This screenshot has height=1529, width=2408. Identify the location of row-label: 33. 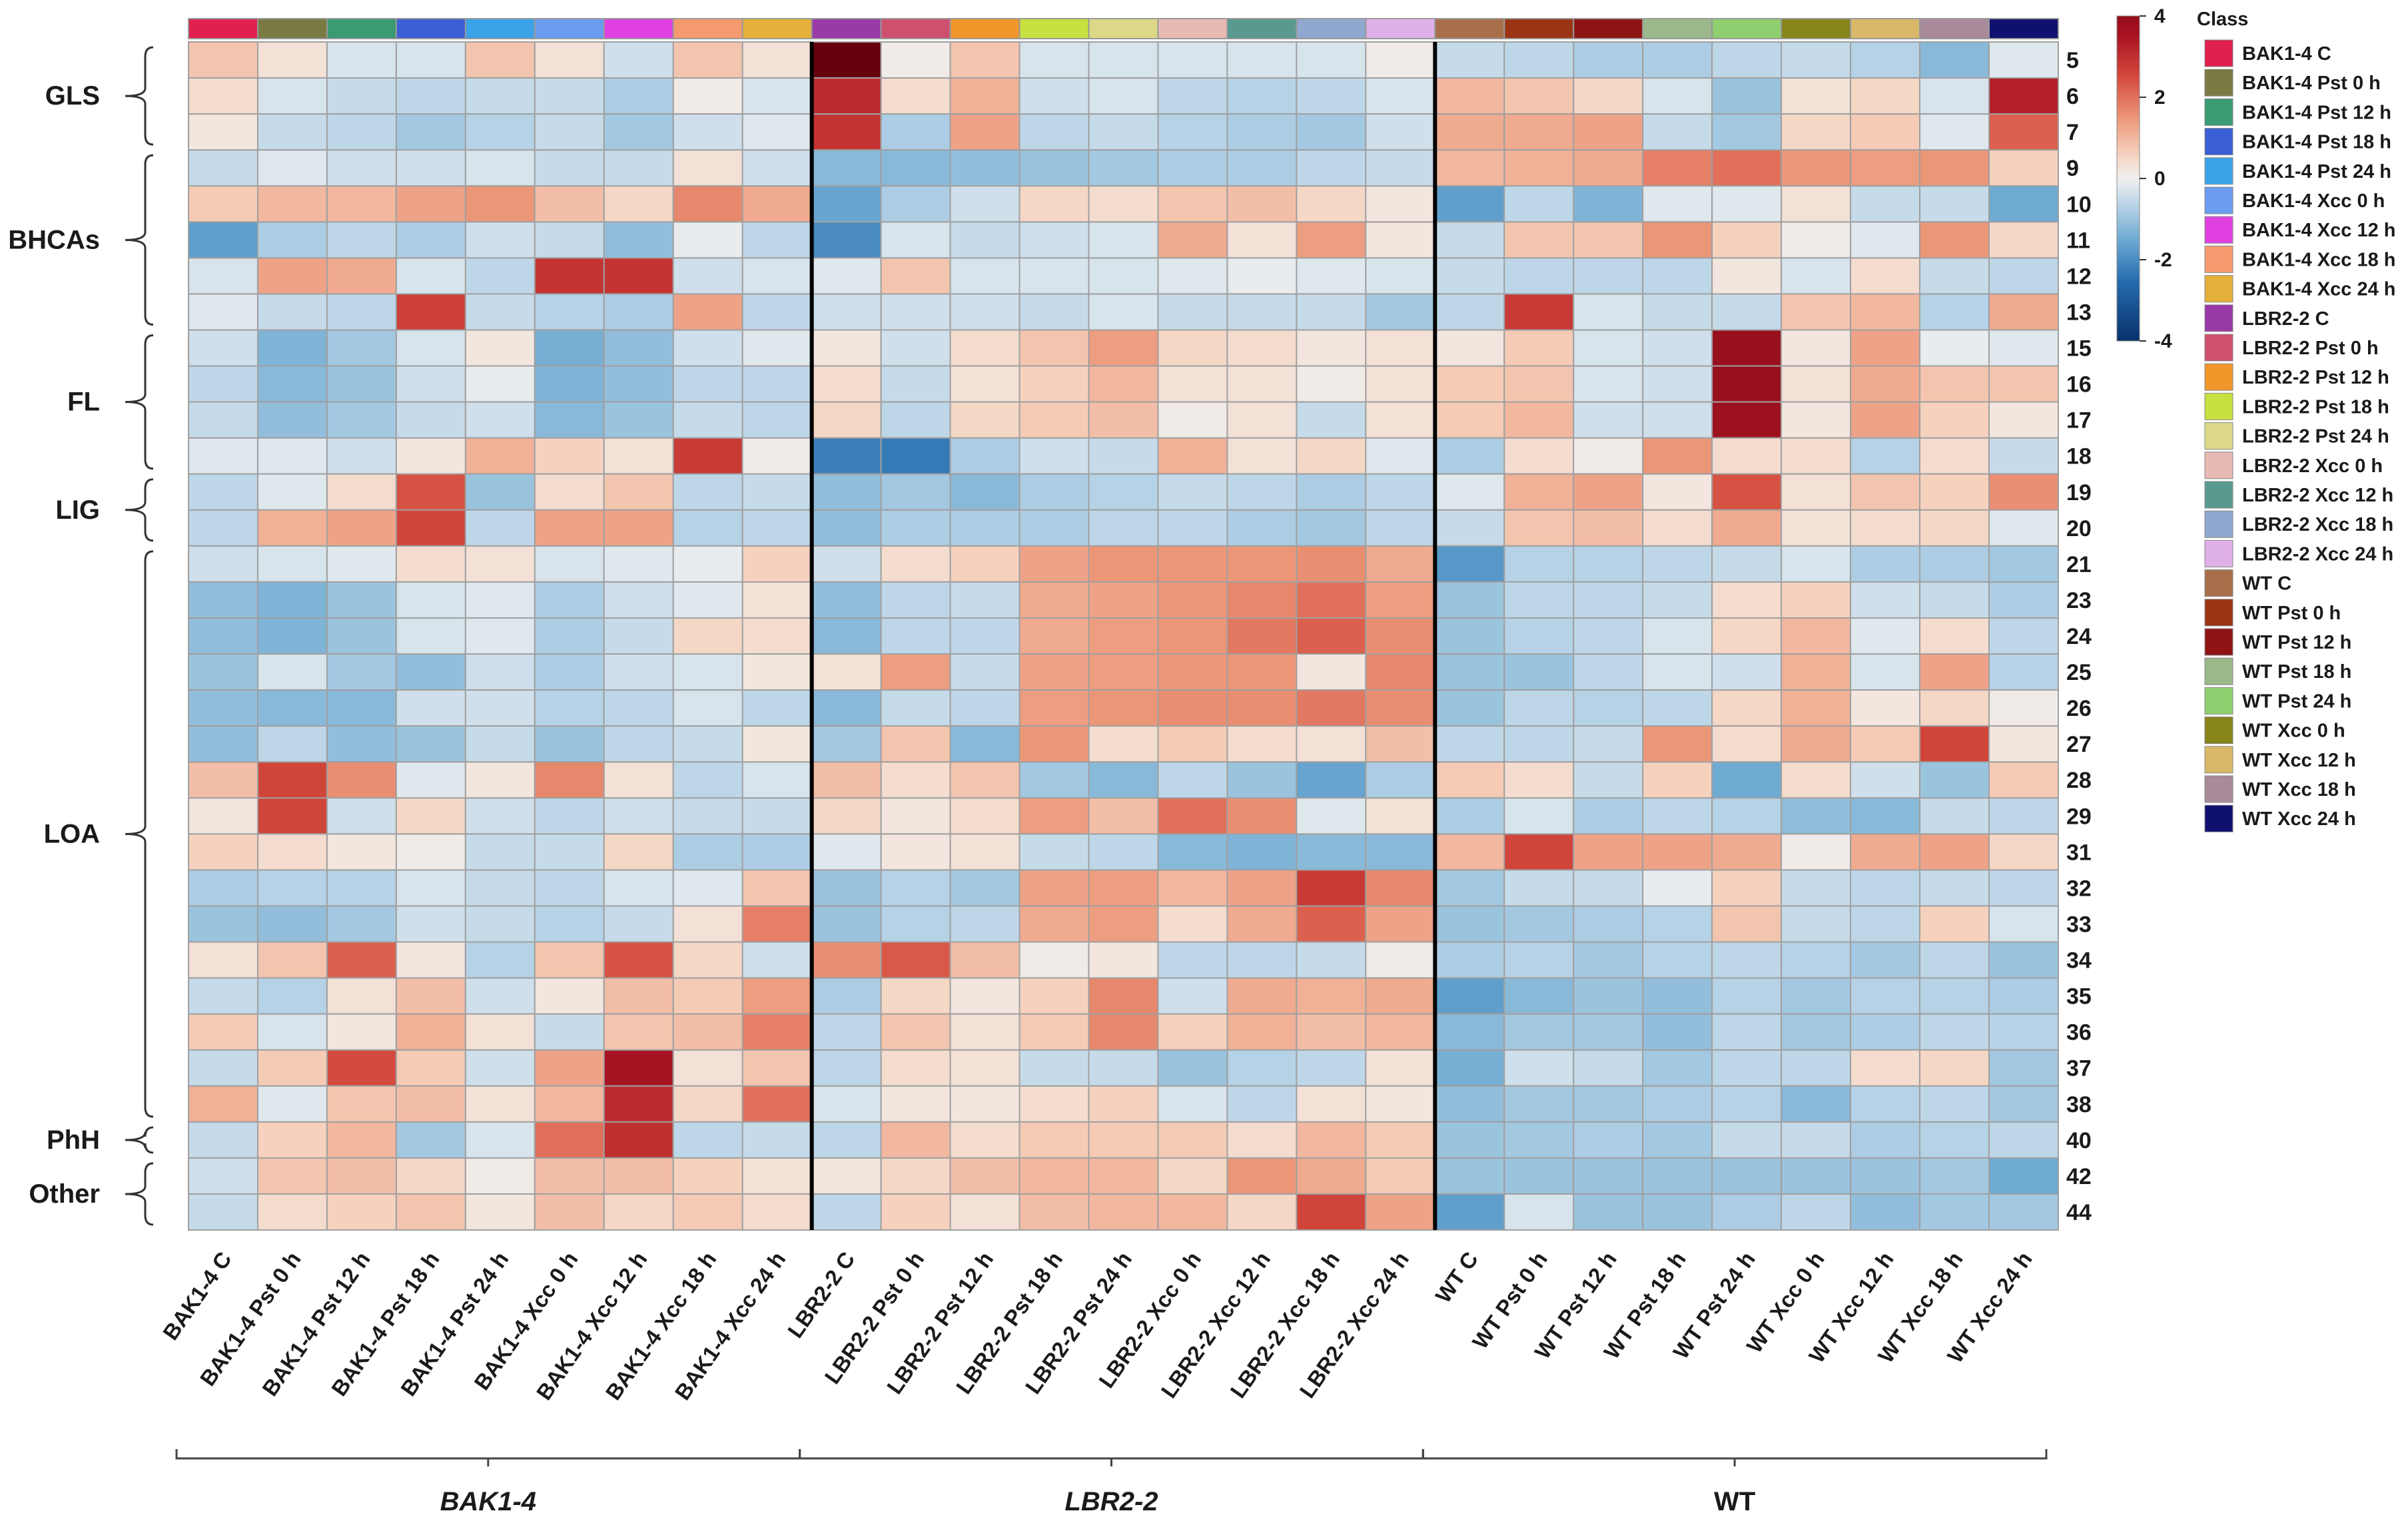
(2079, 924).